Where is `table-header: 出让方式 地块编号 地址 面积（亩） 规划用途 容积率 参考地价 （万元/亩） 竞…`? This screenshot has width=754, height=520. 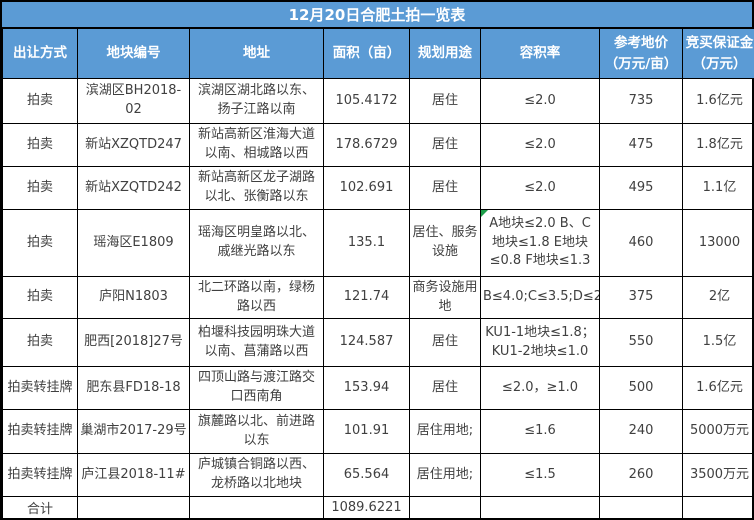 table-header: 出让方式 地块编号 地址 面积（亩） 规划用途 容积率 参考地价 （万元/亩） 竞… is located at coordinates (378, 53).